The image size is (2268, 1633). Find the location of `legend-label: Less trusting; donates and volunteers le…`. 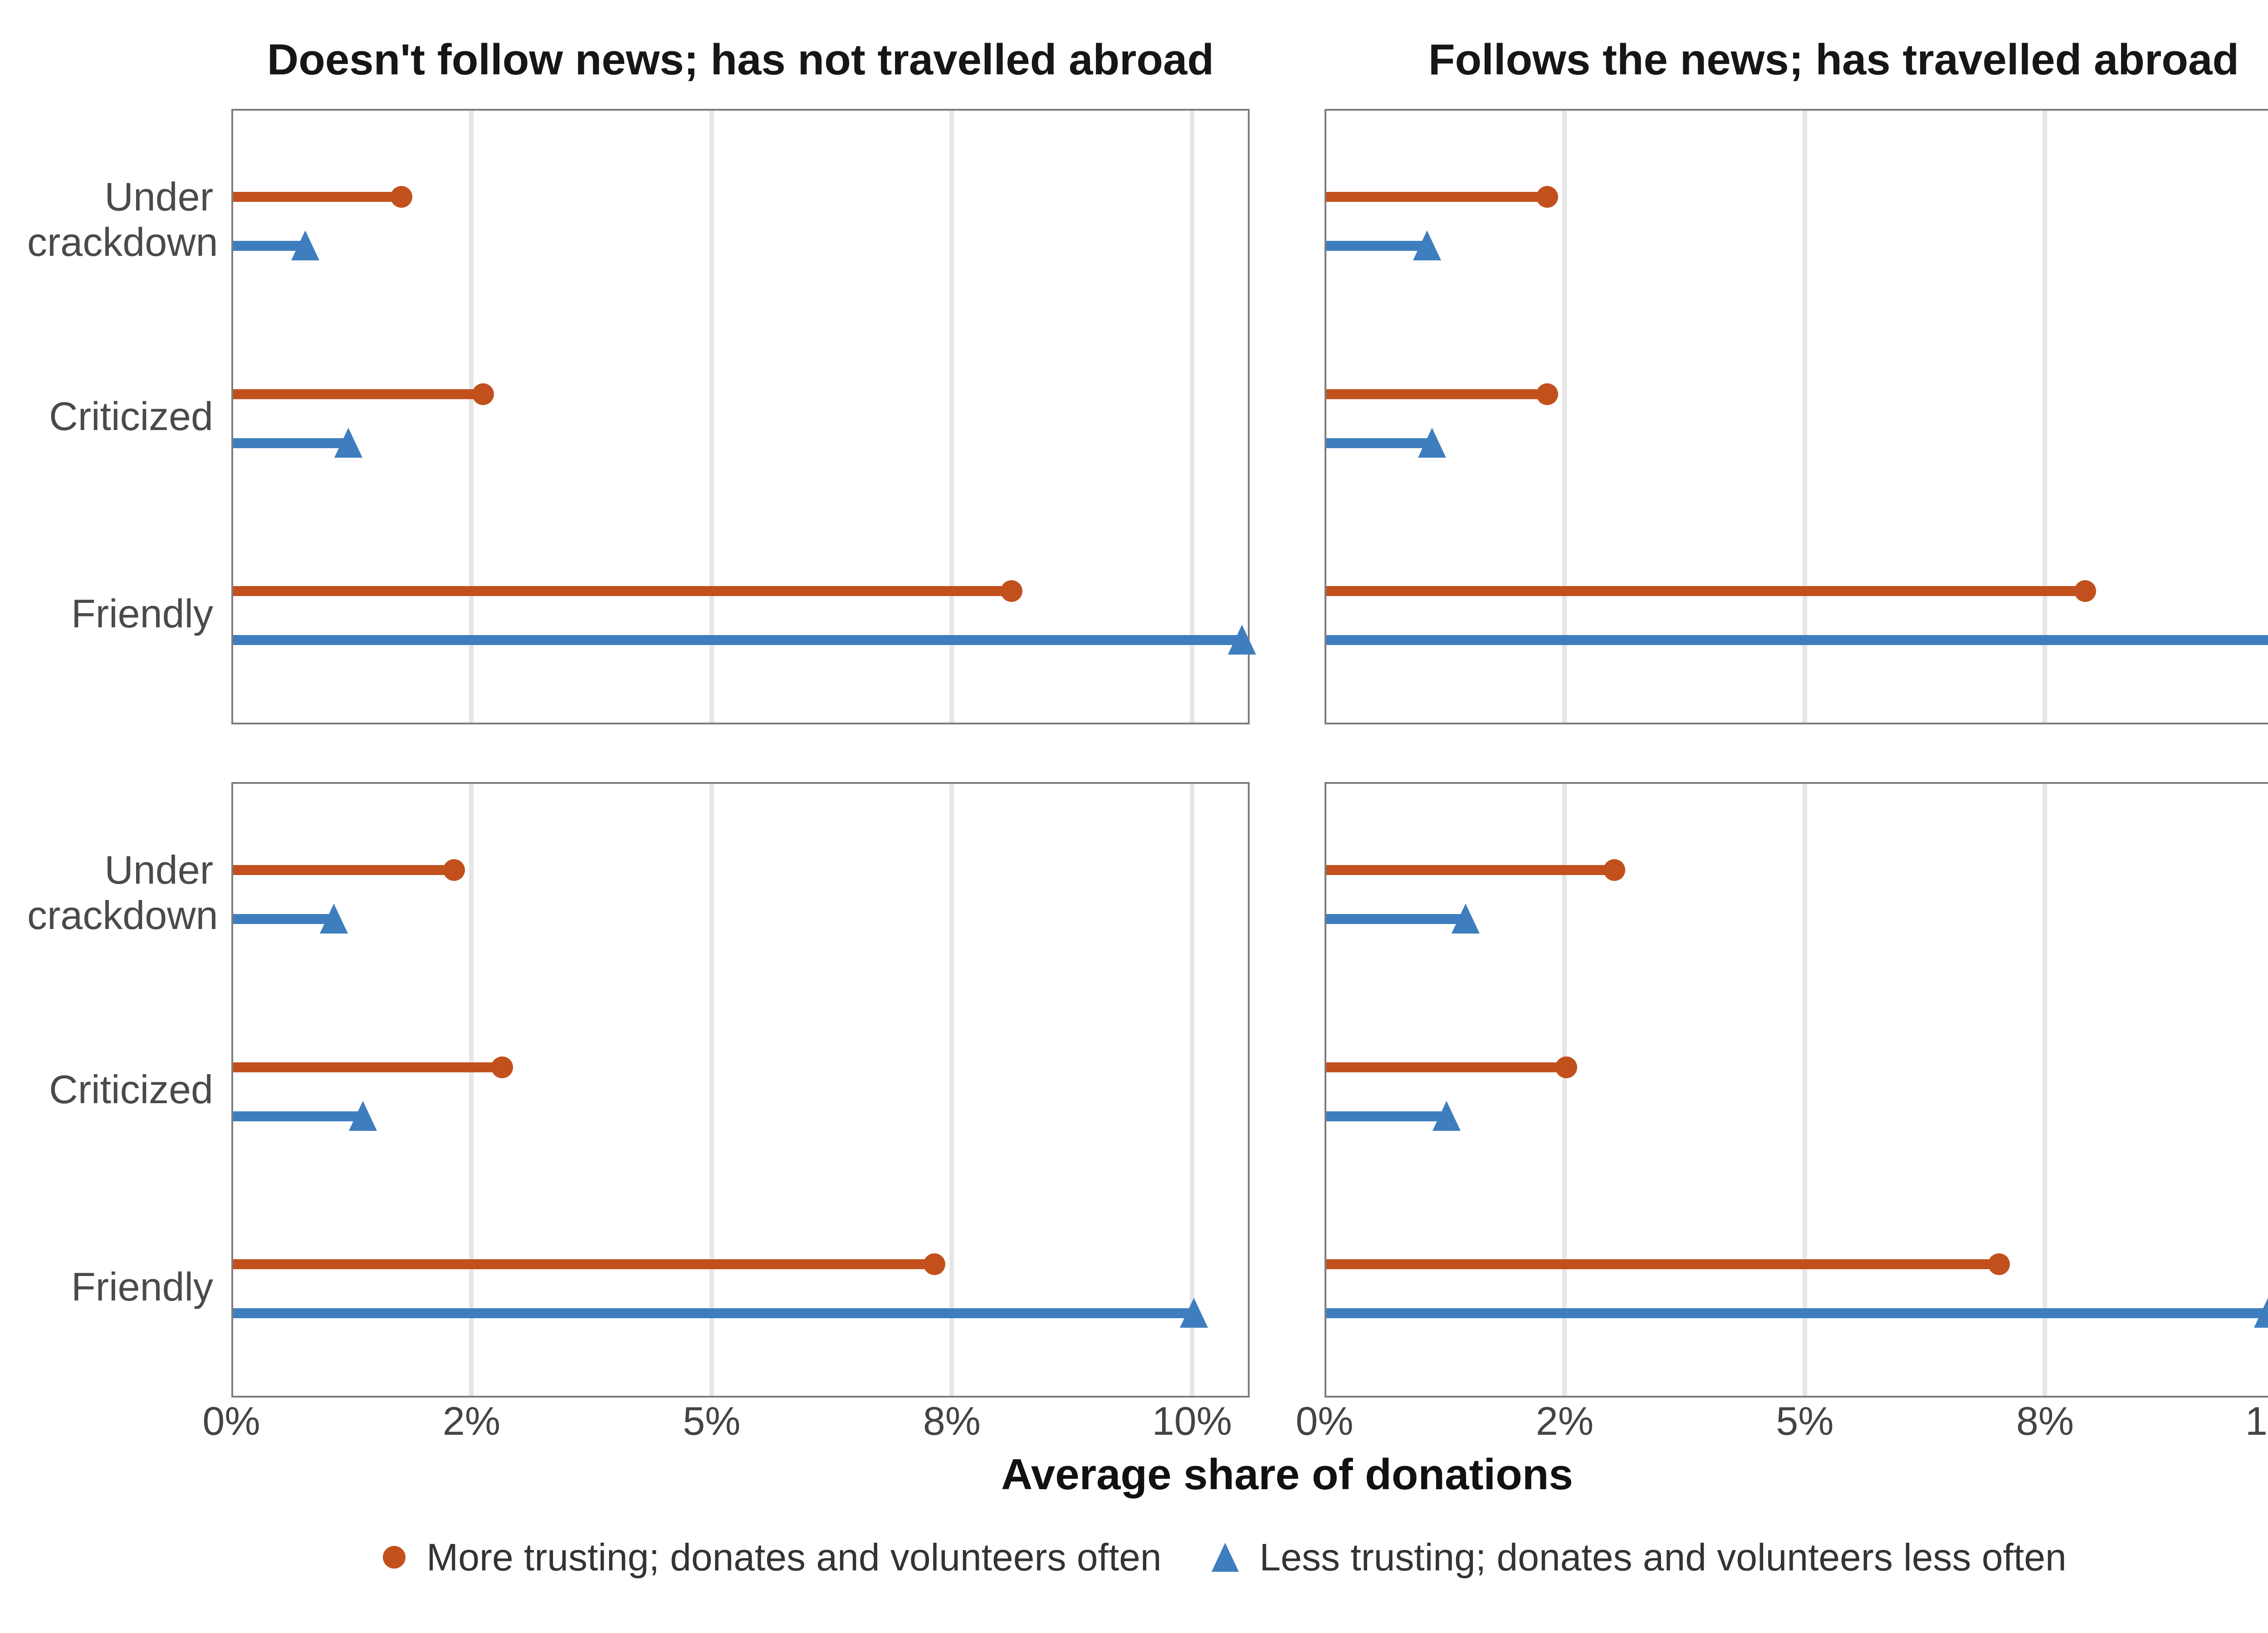

legend-label: Less trusting; donates and volunteers le… is located at coordinates (1663, 1557).